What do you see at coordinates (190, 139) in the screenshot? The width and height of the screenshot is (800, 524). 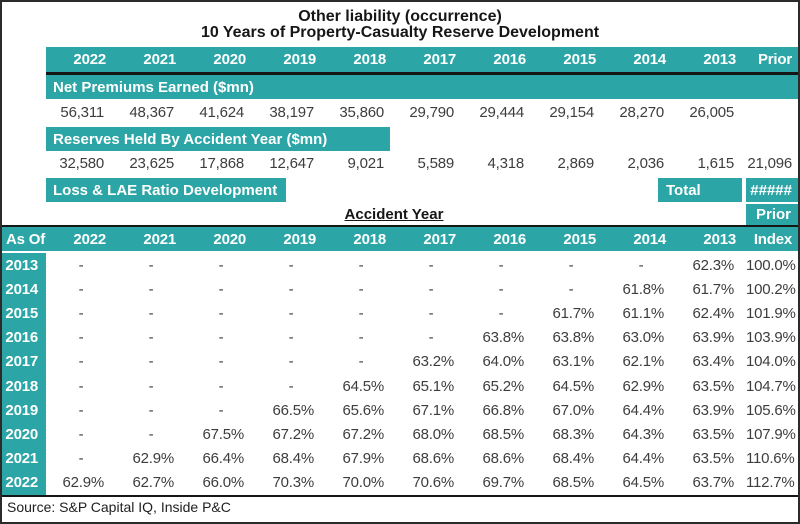 I see `reserves-label: Reserves Held By Accident Year ($mn)` at bounding box center [190, 139].